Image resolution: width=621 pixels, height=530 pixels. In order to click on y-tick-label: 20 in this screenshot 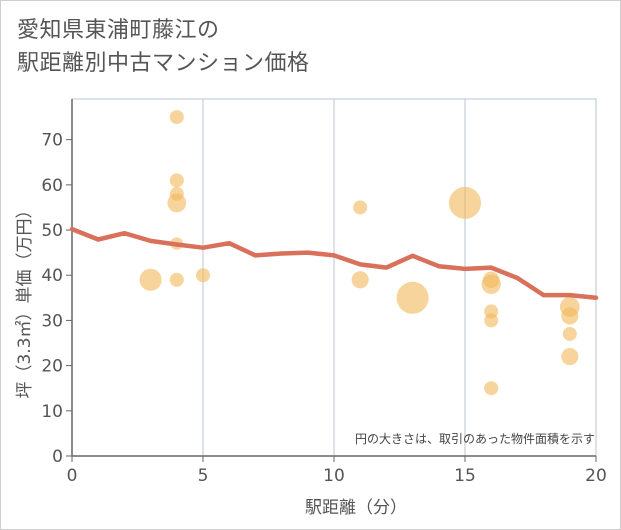, I will do `click(52, 367)`.